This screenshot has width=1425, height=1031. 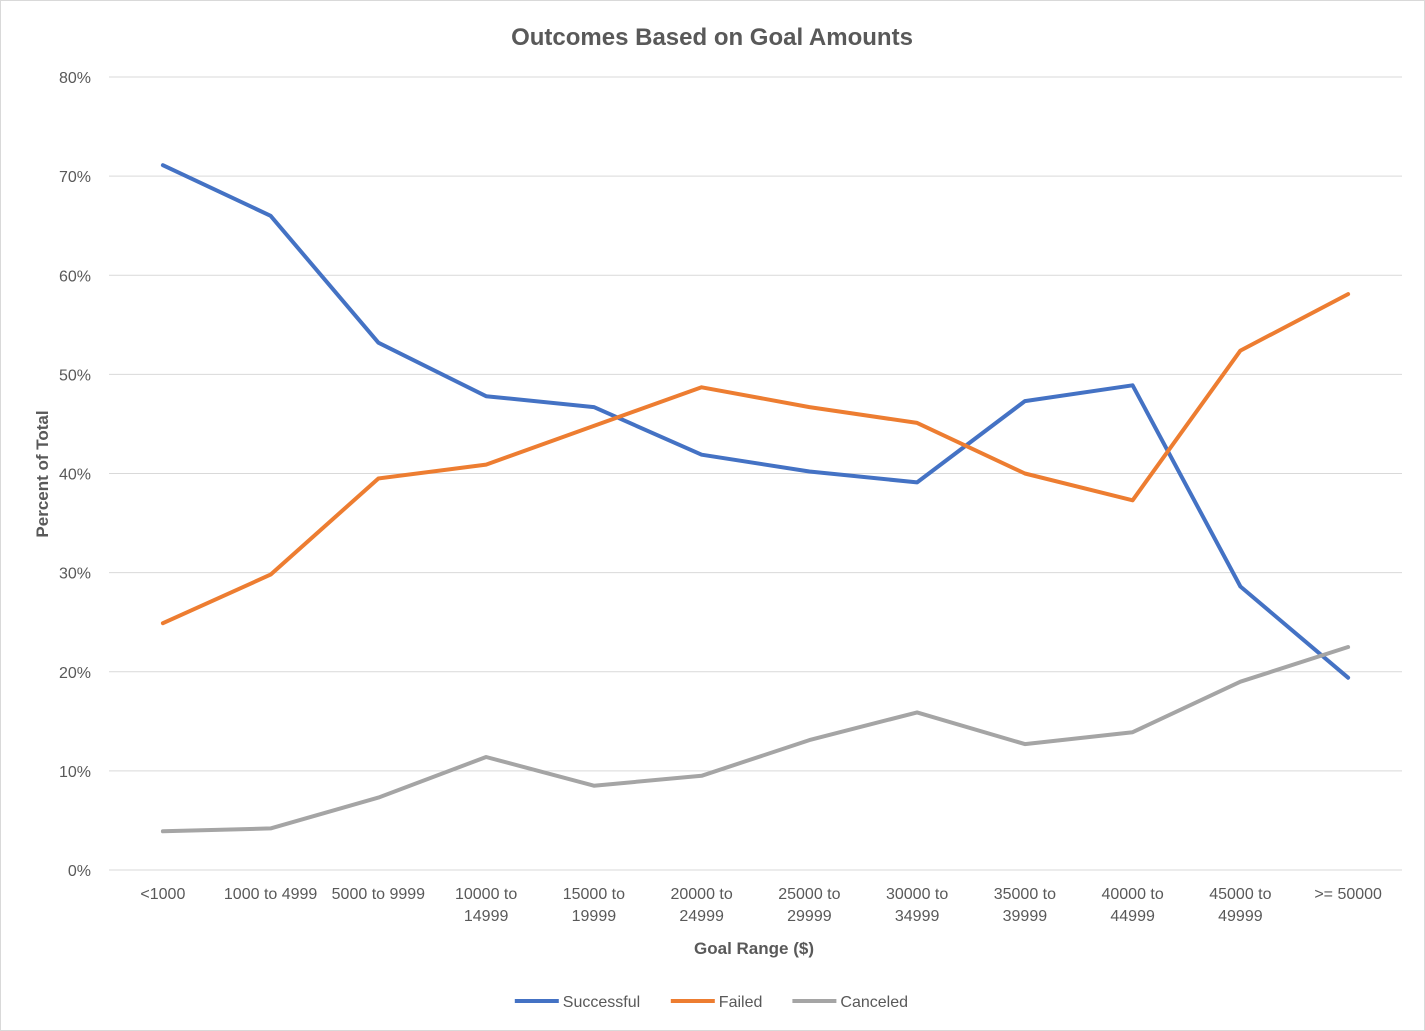 I want to click on y-tick-label: 40%, so click(x=75, y=475).